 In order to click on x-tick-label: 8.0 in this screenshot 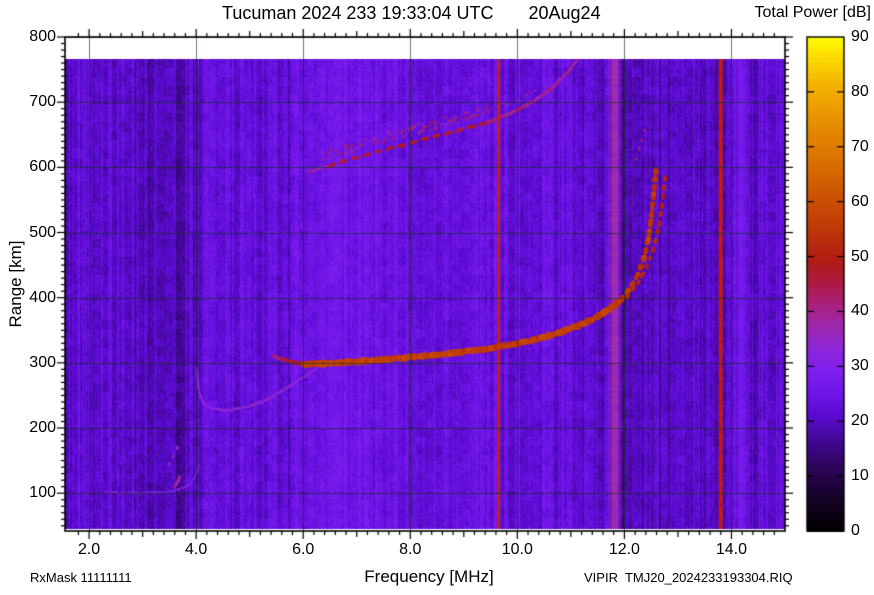, I will do `click(410, 549)`.